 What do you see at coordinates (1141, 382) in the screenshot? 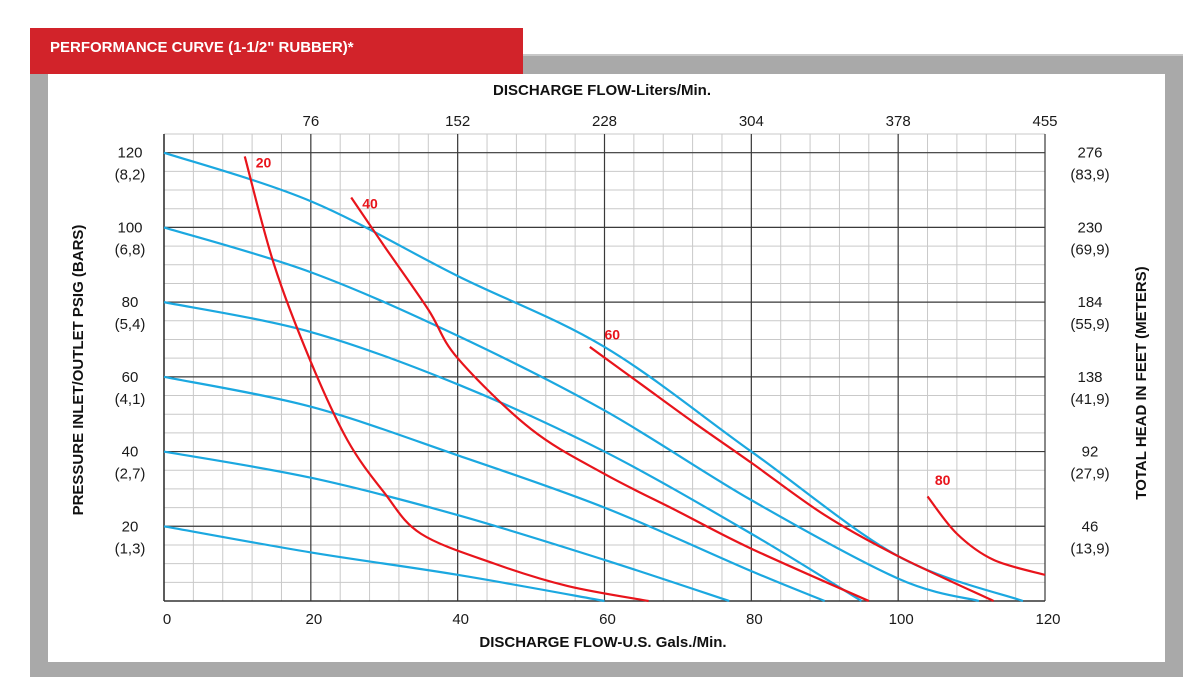
I see `y2-axis-title: TOTAL HEAD IN FEET (METERS)` at bounding box center [1141, 382].